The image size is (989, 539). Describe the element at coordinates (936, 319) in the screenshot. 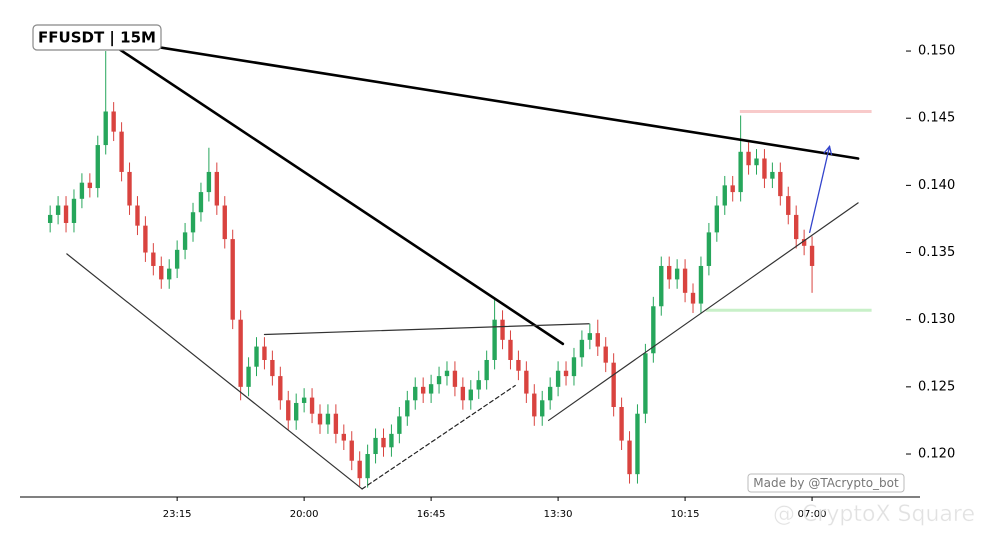

I see `y-tick-label: 0.130` at that location.